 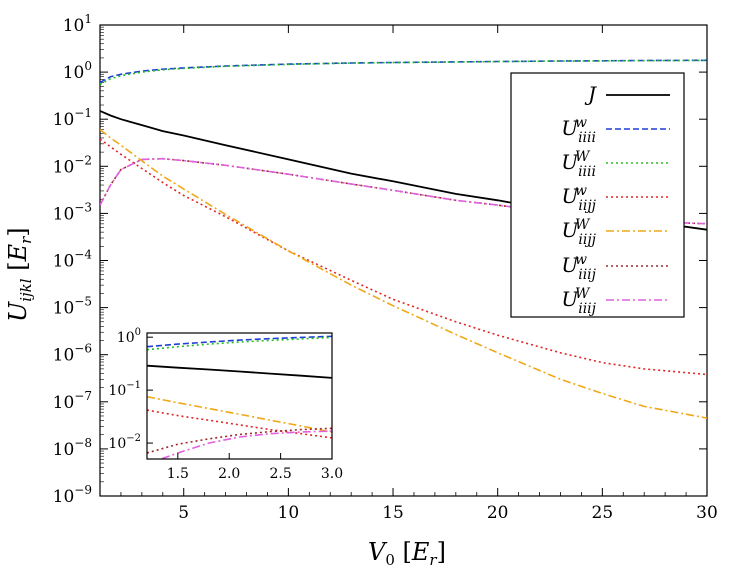 I want to click on inset-y-tick-label: 10⁰, so click(x=129, y=336).